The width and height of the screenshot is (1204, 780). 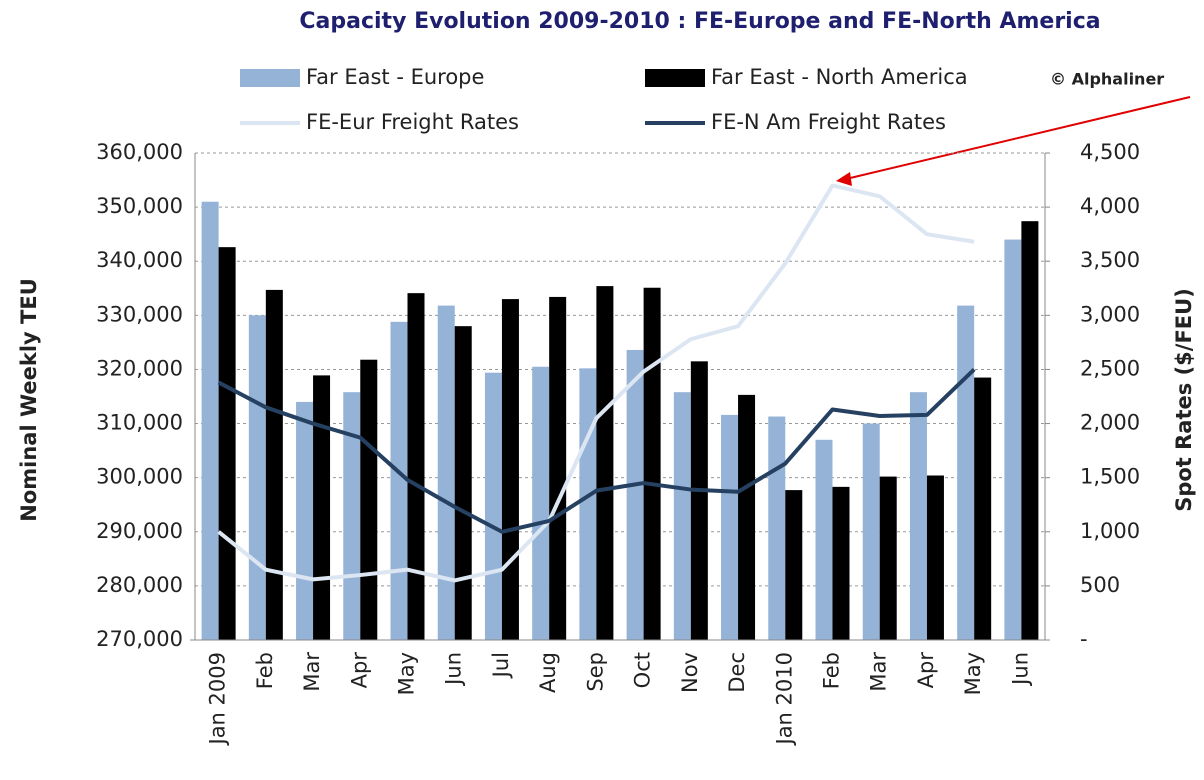 I want to click on annotation: © Alphaliner, so click(x=1107, y=79).